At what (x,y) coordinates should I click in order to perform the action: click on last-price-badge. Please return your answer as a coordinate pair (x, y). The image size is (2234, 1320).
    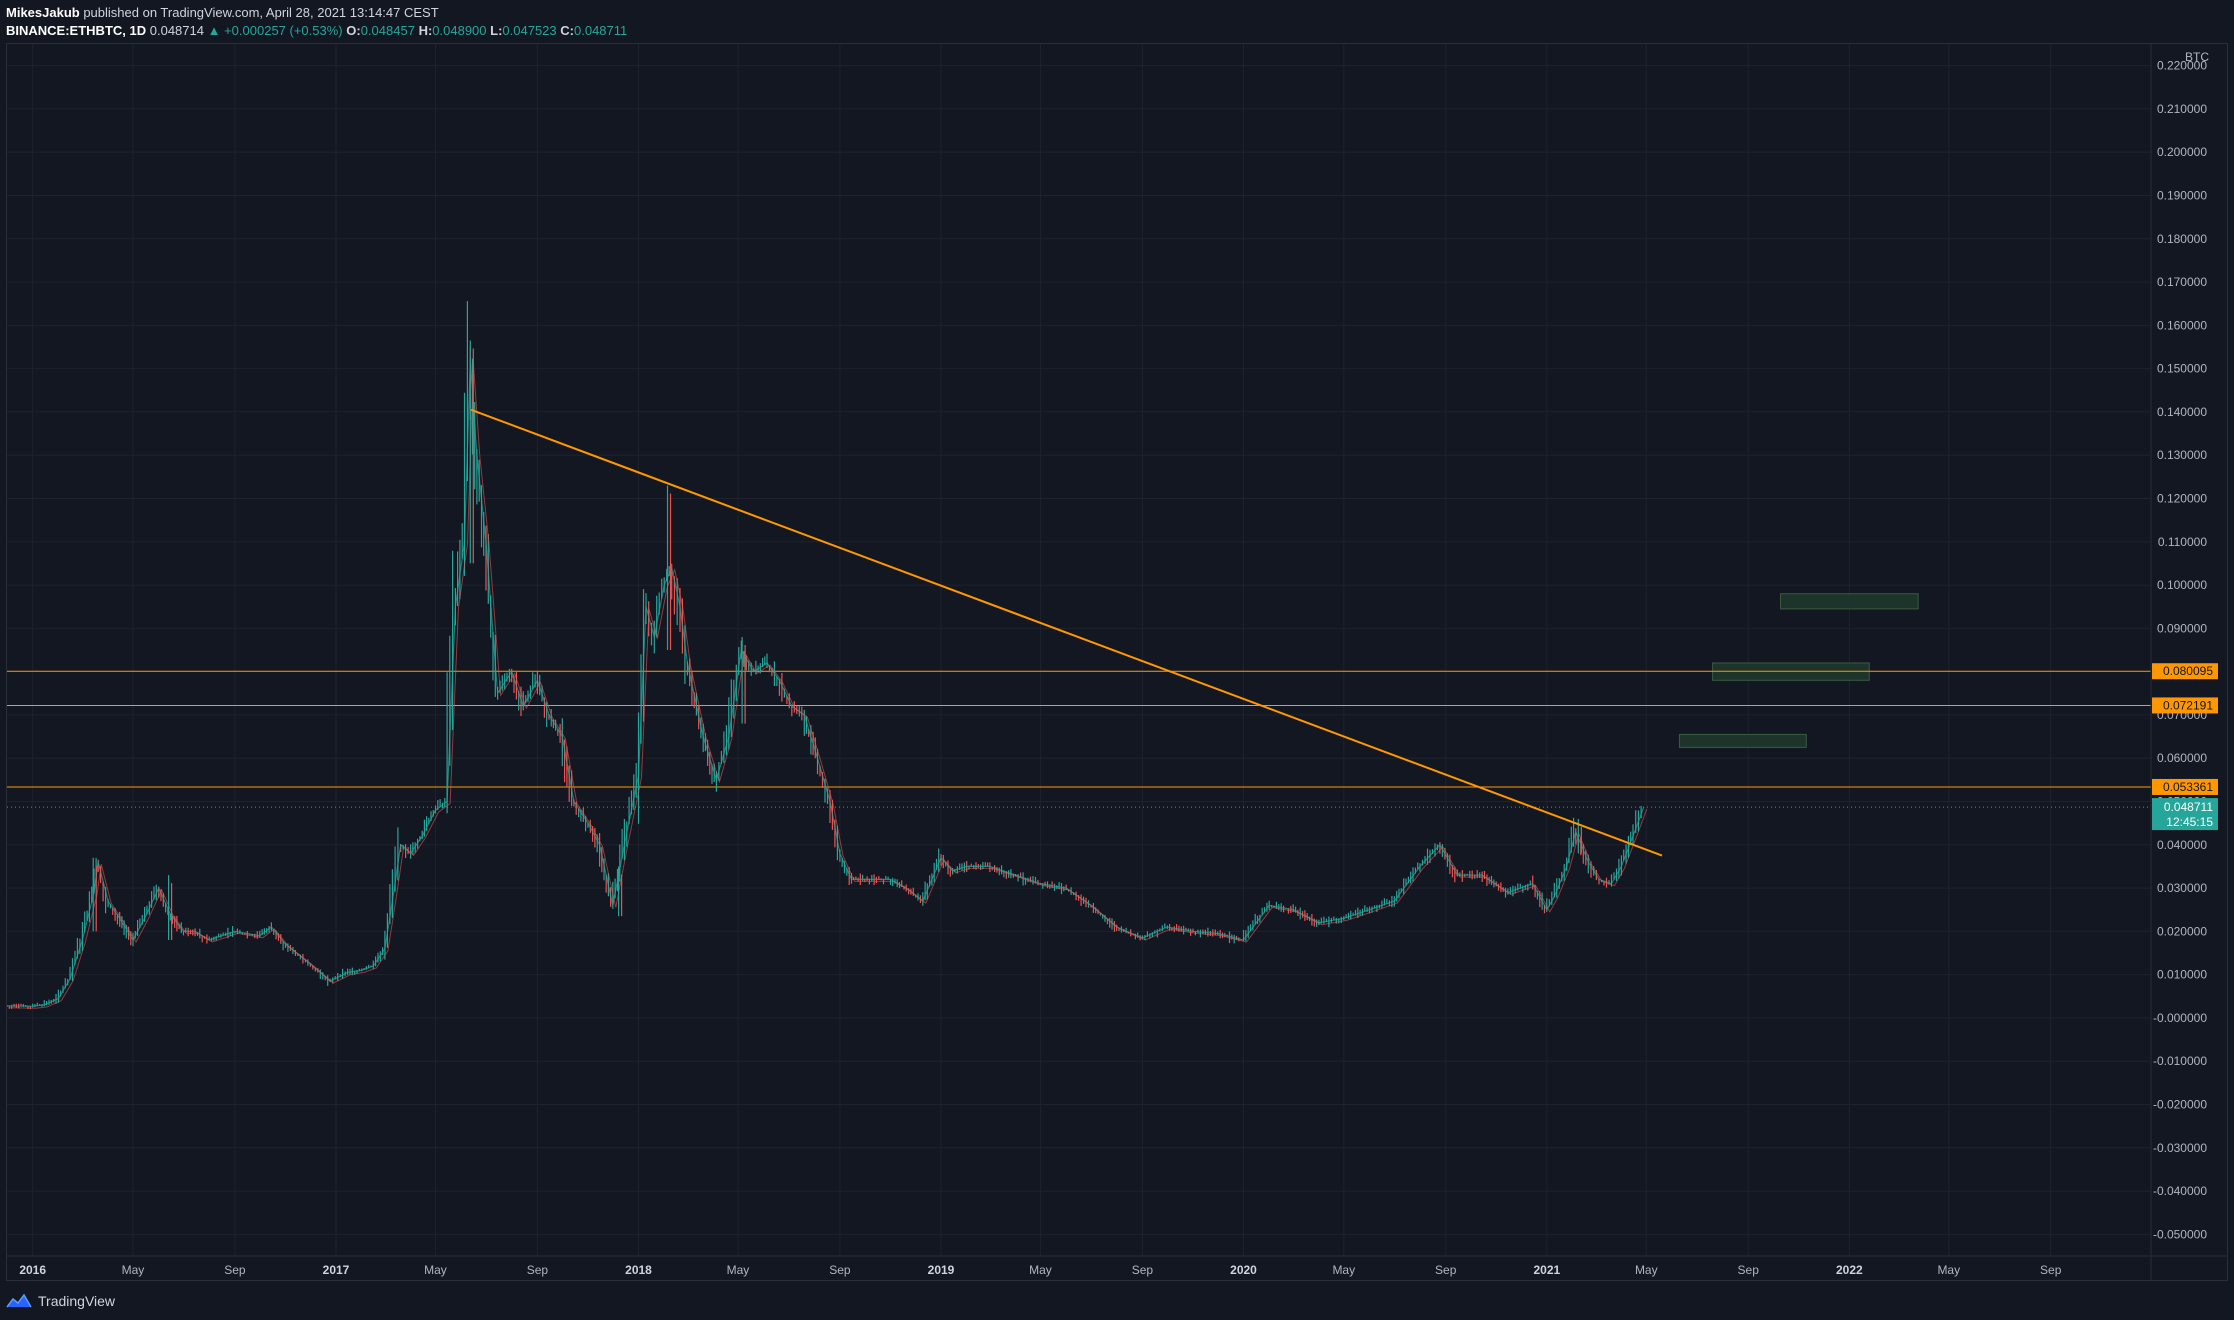
    Looking at the image, I should click on (2185, 814).